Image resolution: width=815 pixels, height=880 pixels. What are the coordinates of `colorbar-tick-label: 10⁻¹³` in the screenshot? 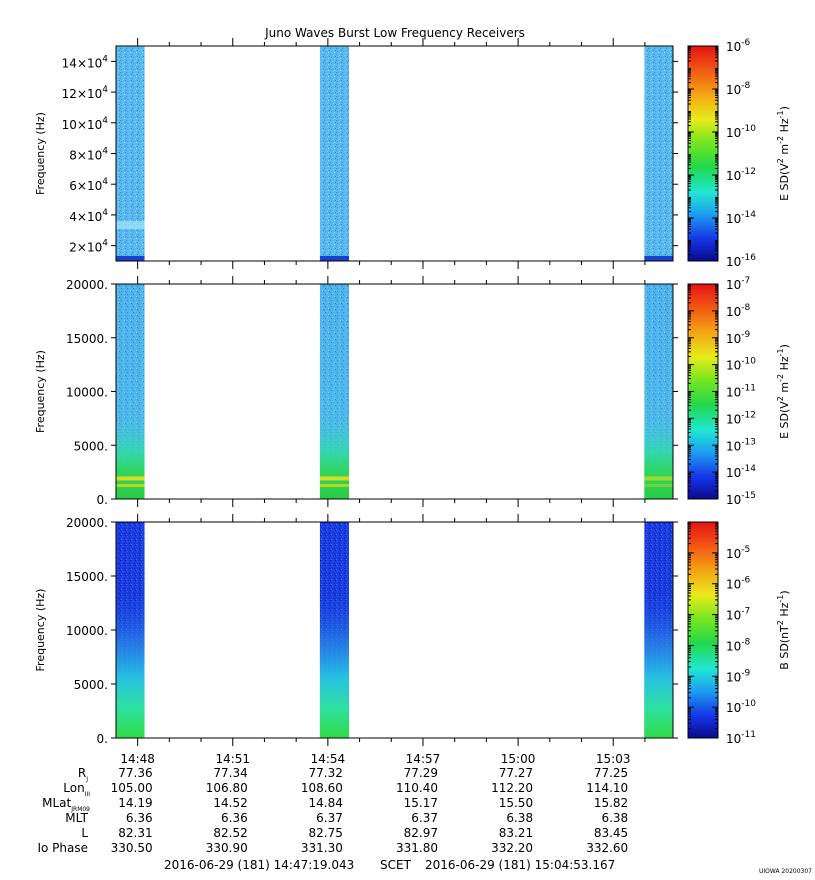 It's located at (741, 445).